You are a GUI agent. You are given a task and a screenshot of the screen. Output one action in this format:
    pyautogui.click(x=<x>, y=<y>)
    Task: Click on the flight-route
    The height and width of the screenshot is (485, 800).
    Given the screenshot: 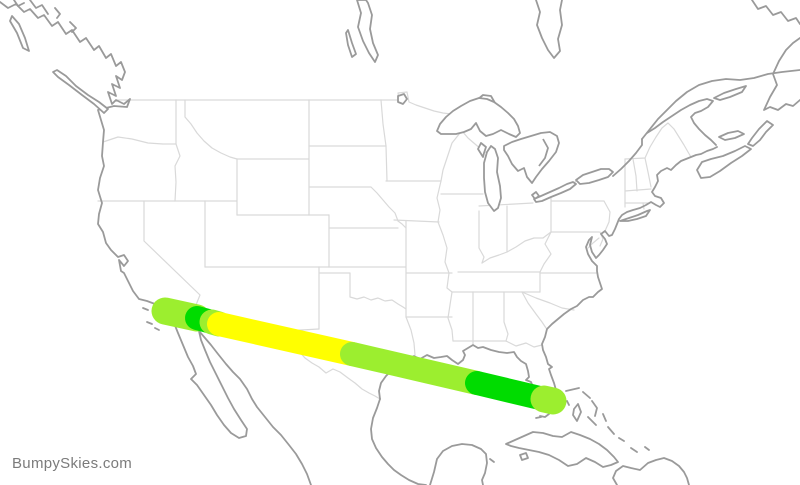 What is the action you would take?
    pyautogui.click(x=359, y=356)
    